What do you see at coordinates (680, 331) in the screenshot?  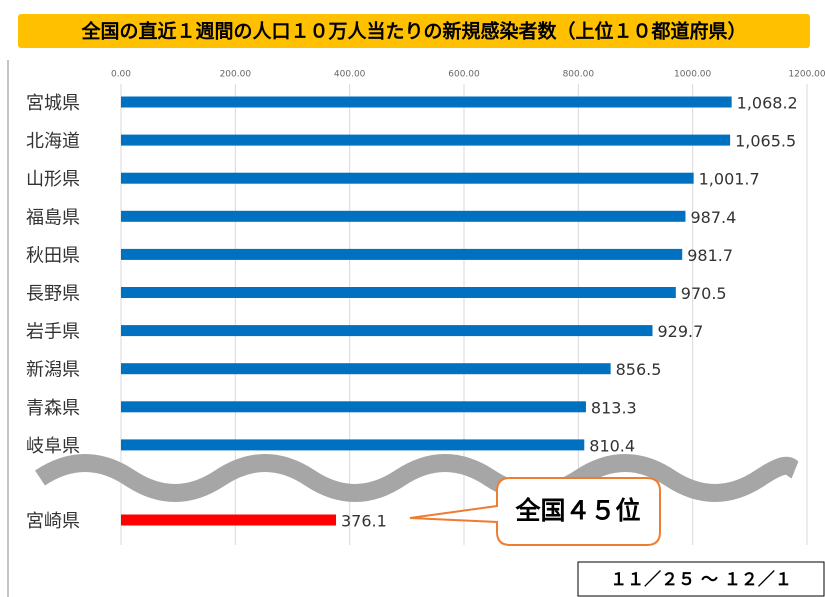 I see `value-label: 929.7` at bounding box center [680, 331].